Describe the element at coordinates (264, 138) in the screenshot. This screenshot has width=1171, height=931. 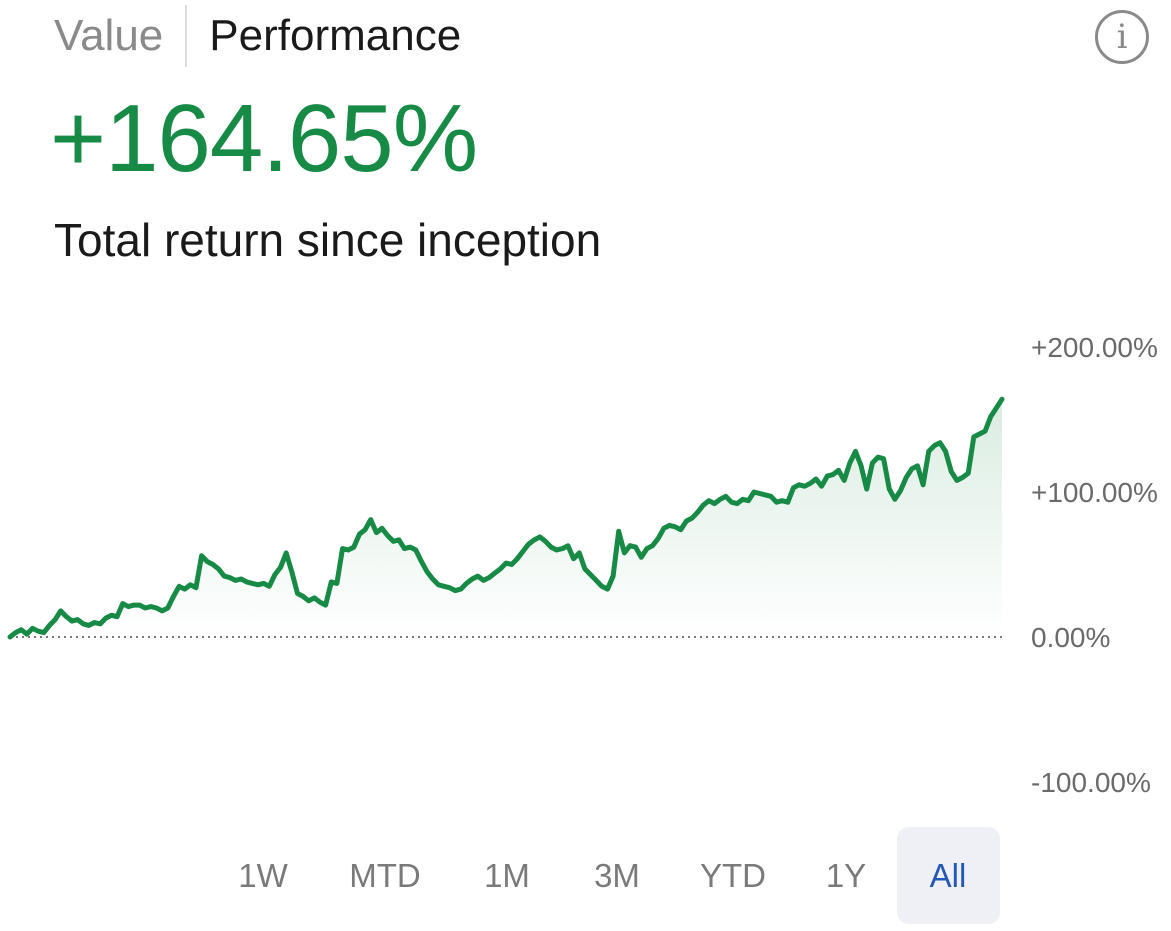
I see `total-return-value: +164.65%` at that location.